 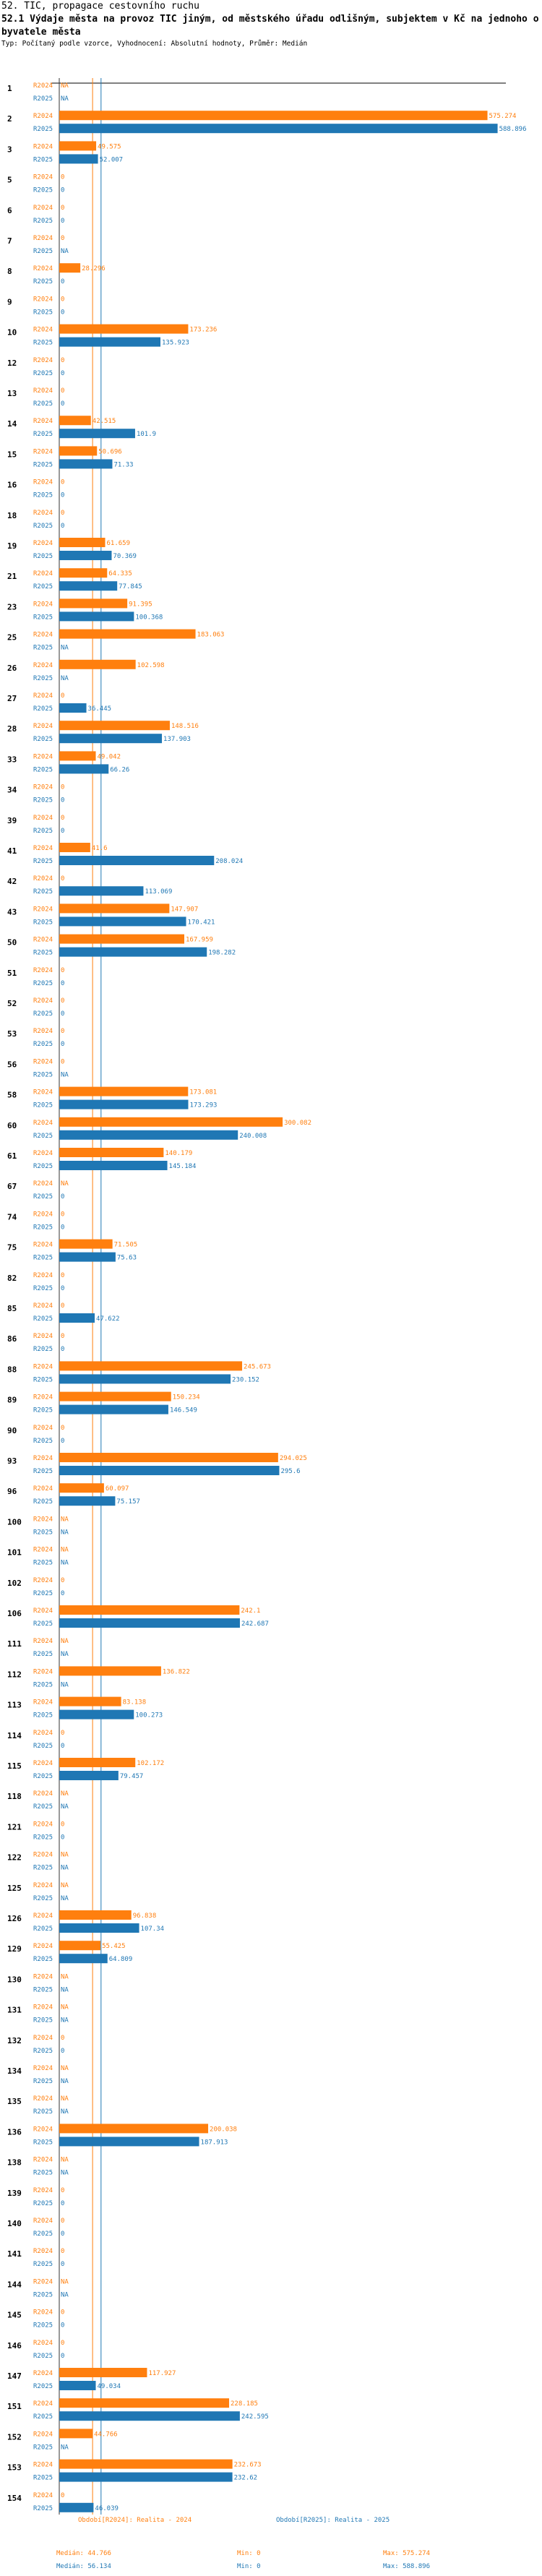 What do you see at coordinates (100, 6) in the screenshot?
I see `page-title: 52. TIC, propagace cestovního ruchu` at bounding box center [100, 6].